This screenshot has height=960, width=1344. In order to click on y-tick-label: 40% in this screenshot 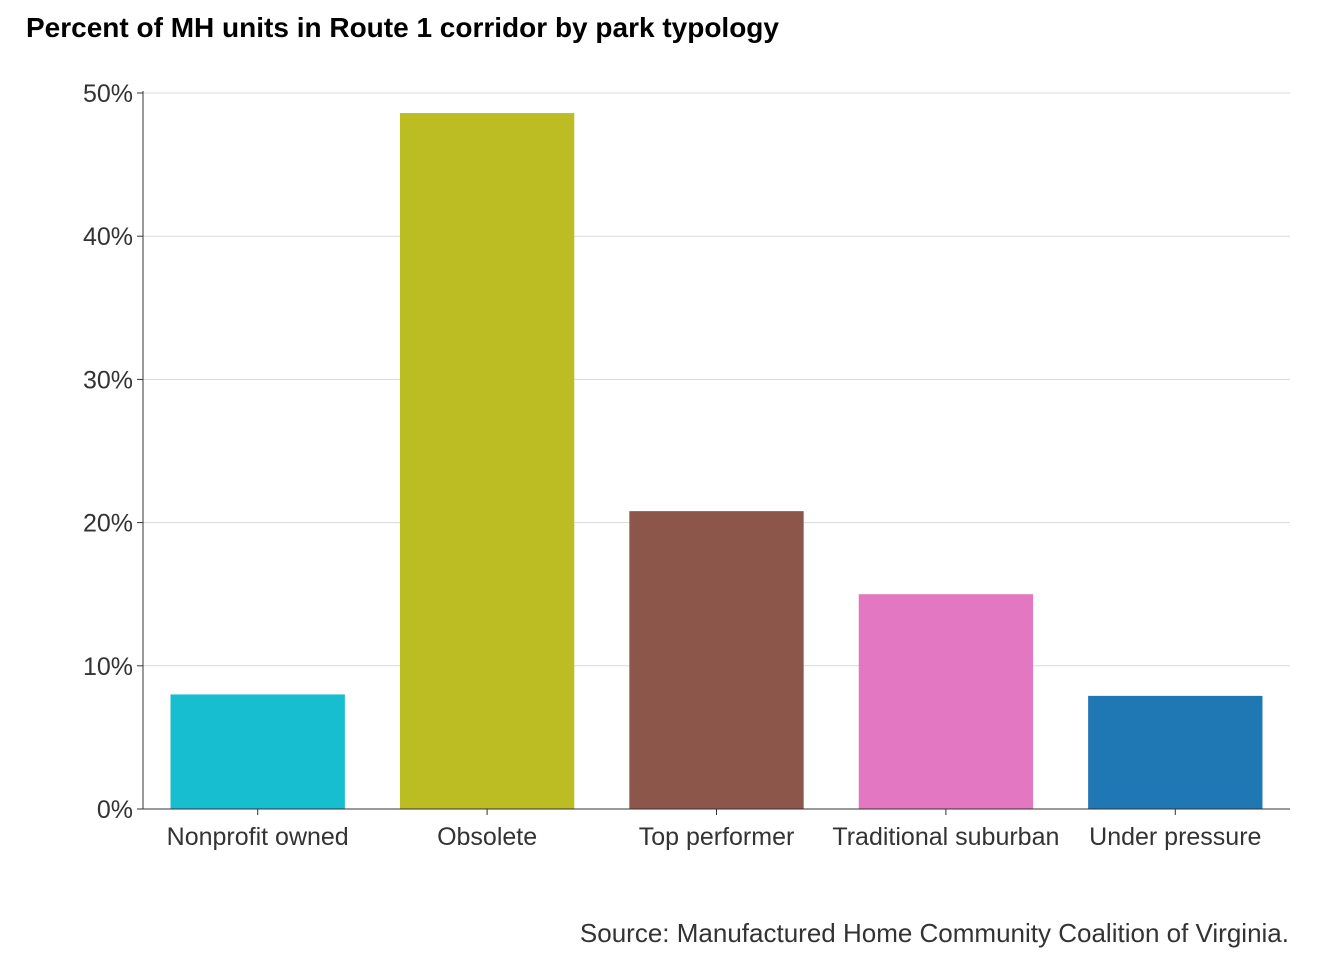, I will do `click(108, 237)`.